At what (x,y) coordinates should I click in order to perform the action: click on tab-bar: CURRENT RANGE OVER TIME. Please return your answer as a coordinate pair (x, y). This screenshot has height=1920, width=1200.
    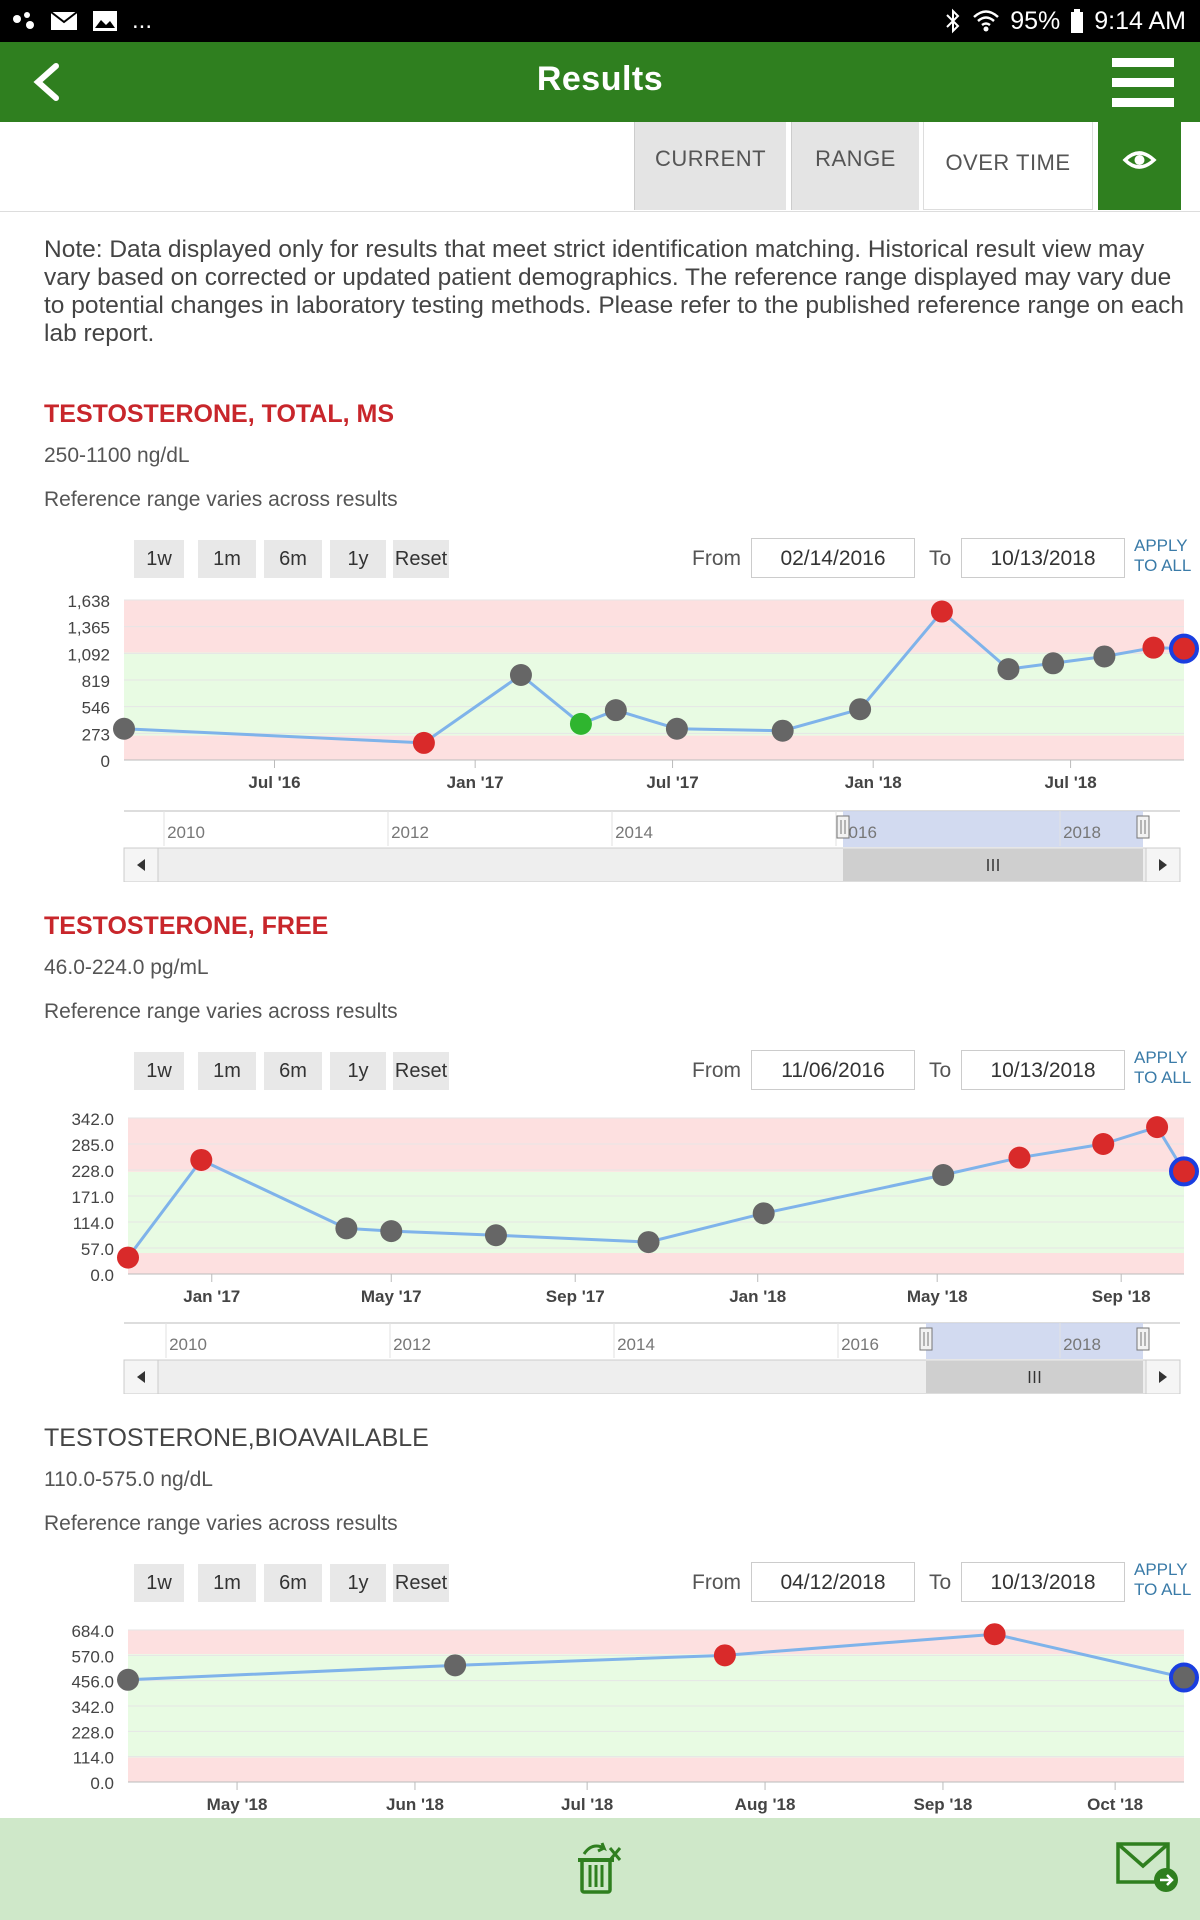
    Looking at the image, I should click on (600, 167).